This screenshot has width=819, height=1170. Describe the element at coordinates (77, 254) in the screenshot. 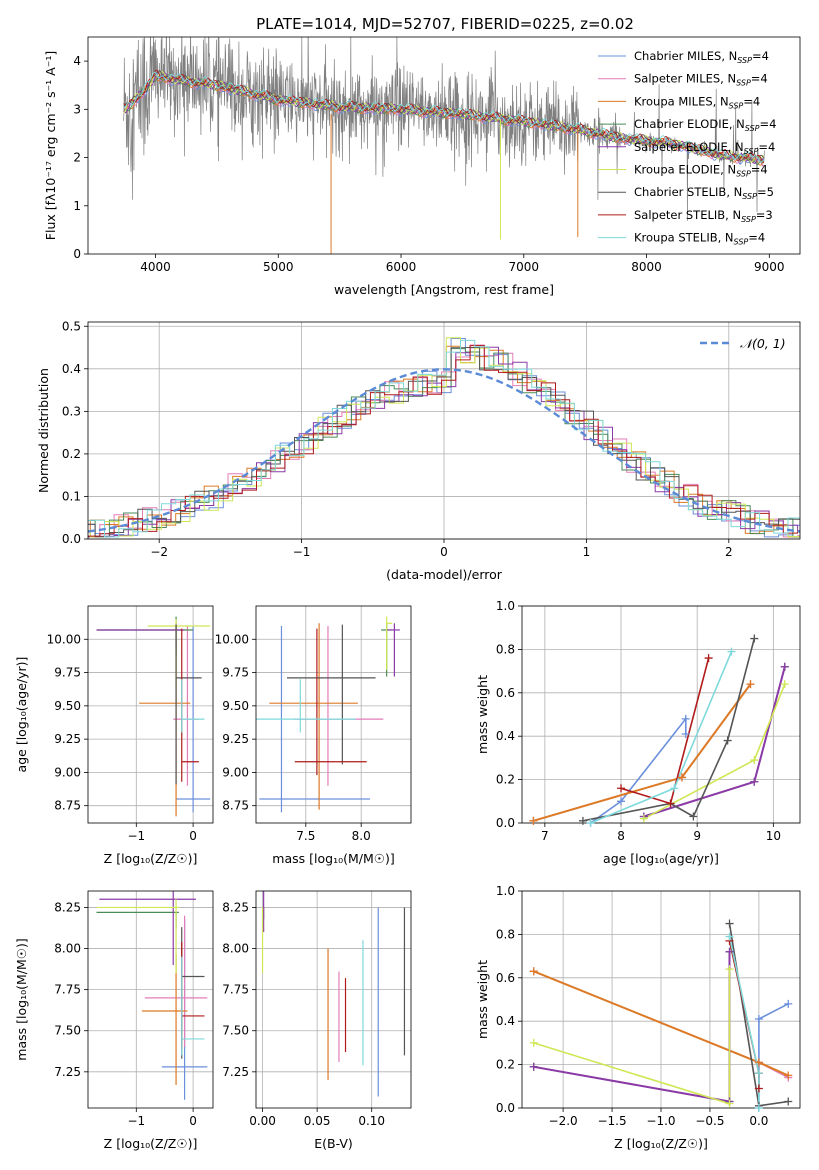

I see `y-tick-label: 0` at that location.